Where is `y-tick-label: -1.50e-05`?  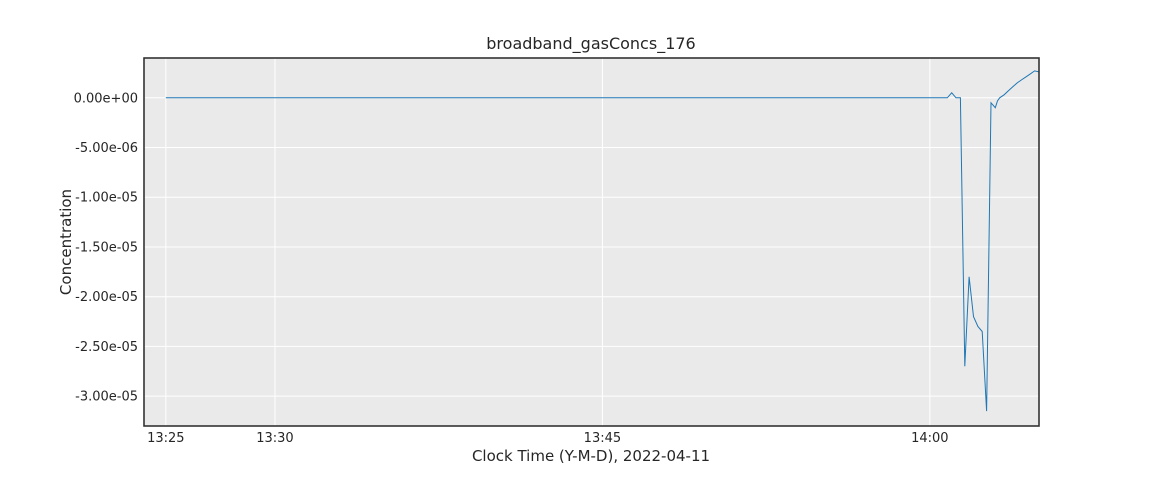 y-tick-label: -1.50e-05 is located at coordinates (106, 247).